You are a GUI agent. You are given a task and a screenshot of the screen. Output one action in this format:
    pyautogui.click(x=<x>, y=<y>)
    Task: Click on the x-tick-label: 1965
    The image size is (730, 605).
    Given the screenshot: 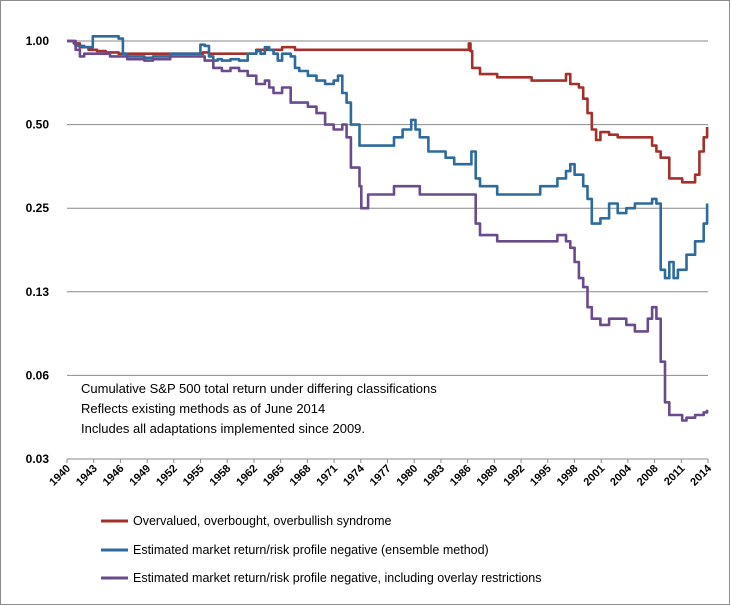 What is the action you would take?
    pyautogui.click(x=274, y=476)
    